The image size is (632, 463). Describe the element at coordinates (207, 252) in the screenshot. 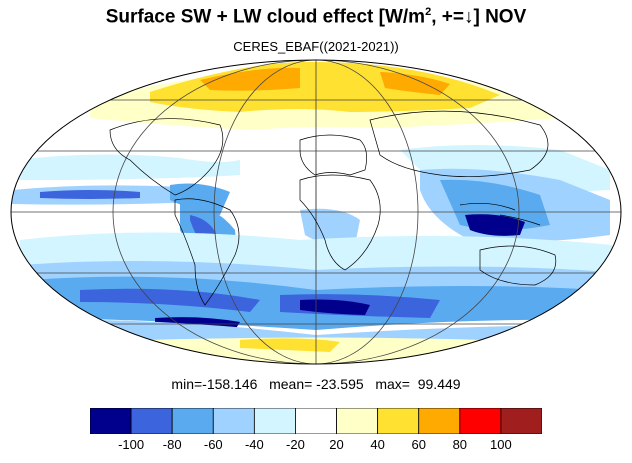

I see `south-america-coast` at that location.